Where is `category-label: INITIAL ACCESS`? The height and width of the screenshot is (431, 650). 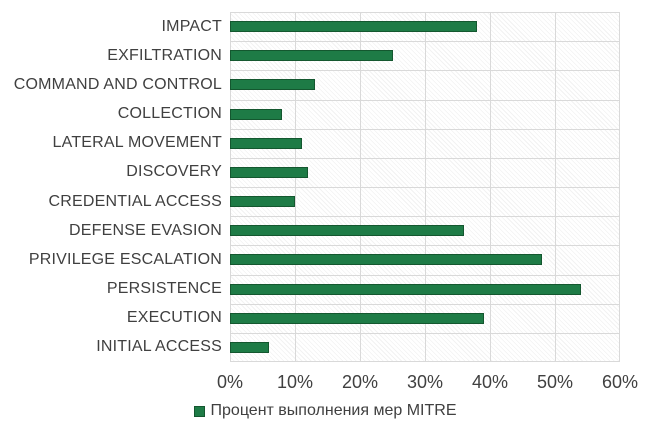
category-label: INITIAL ACCESS is located at coordinates (159, 347).